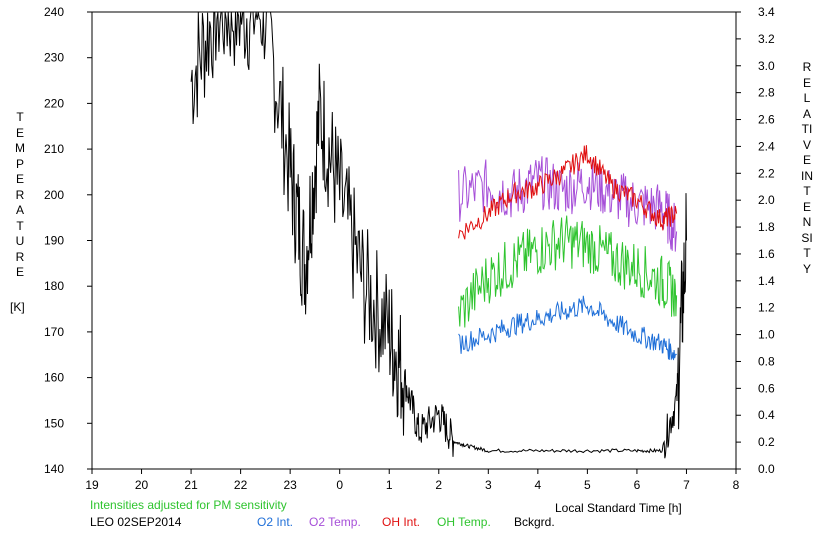 The width and height of the screenshot is (828, 535). What do you see at coordinates (766, 93) in the screenshot?
I see `y-right-tick-label: 2.8` at bounding box center [766, 93].